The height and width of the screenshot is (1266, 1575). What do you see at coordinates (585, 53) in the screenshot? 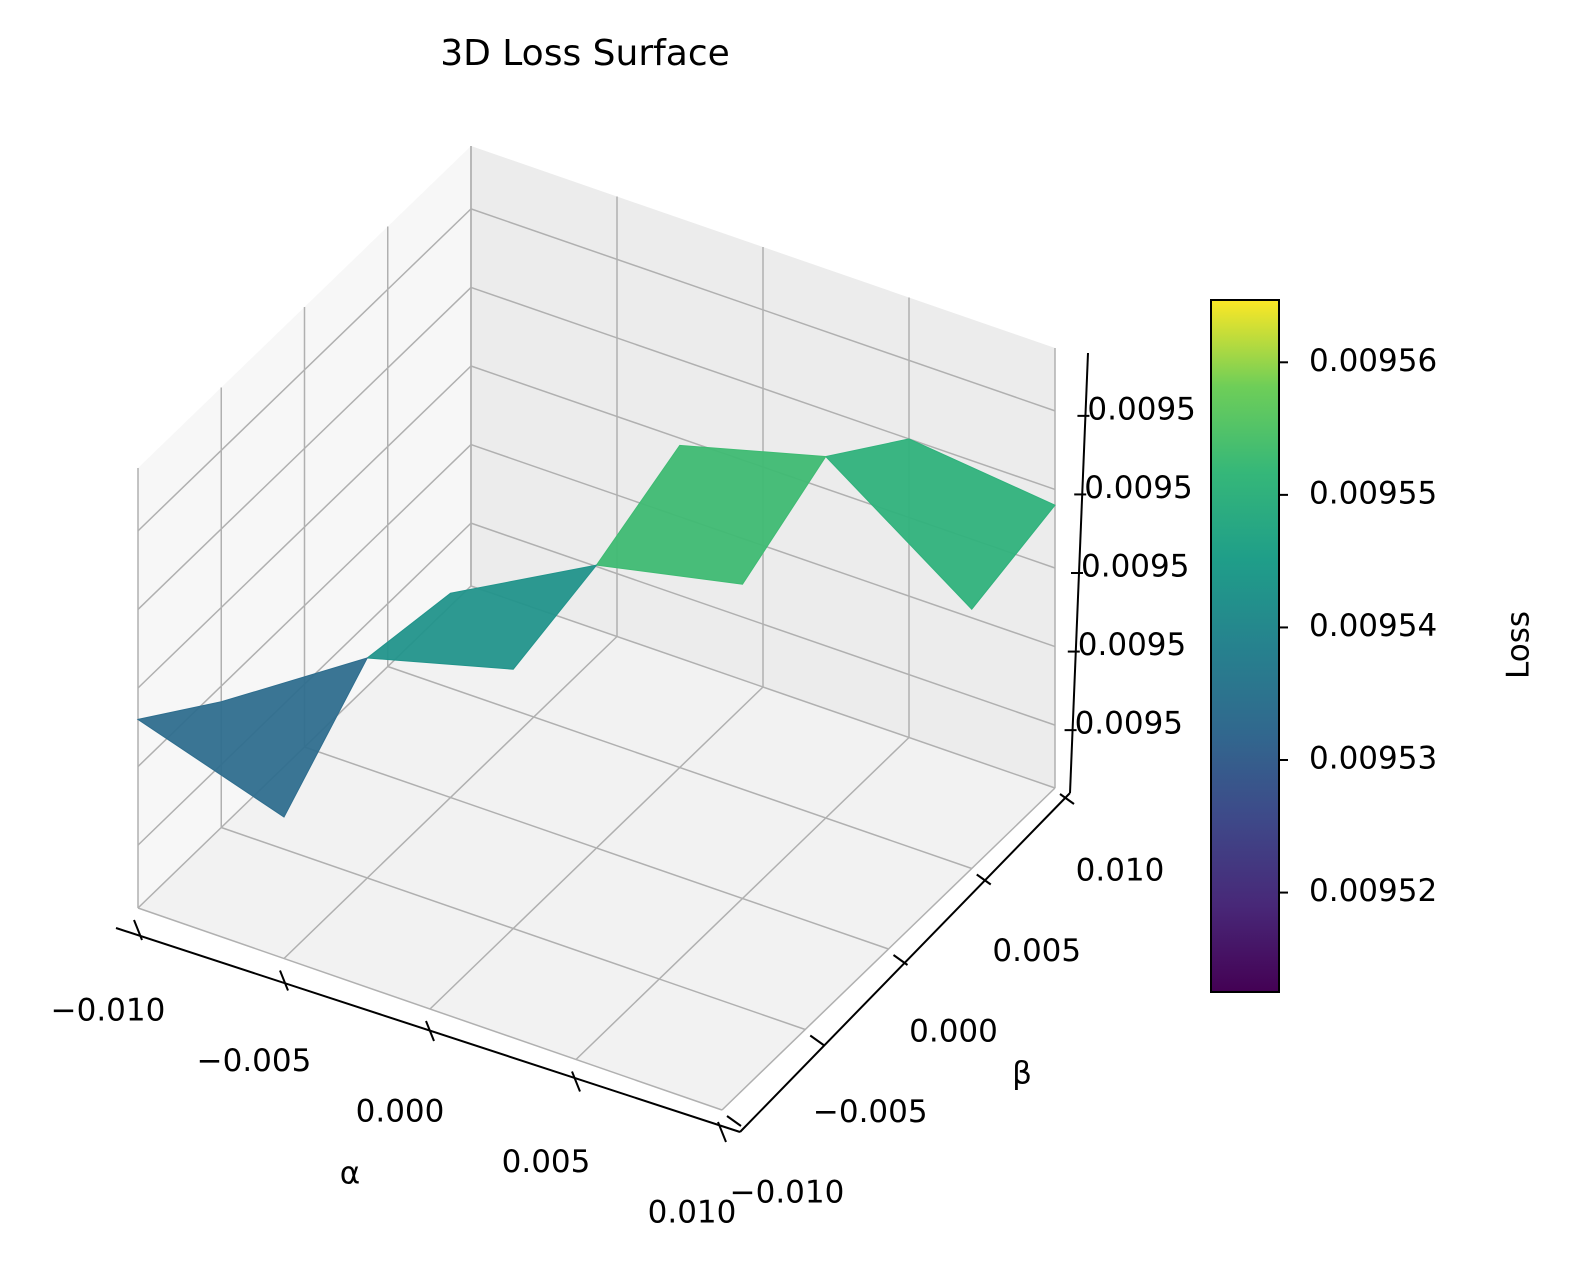
I see `chart-title: 3D Loss Surface` at bounding box center [585, 53].